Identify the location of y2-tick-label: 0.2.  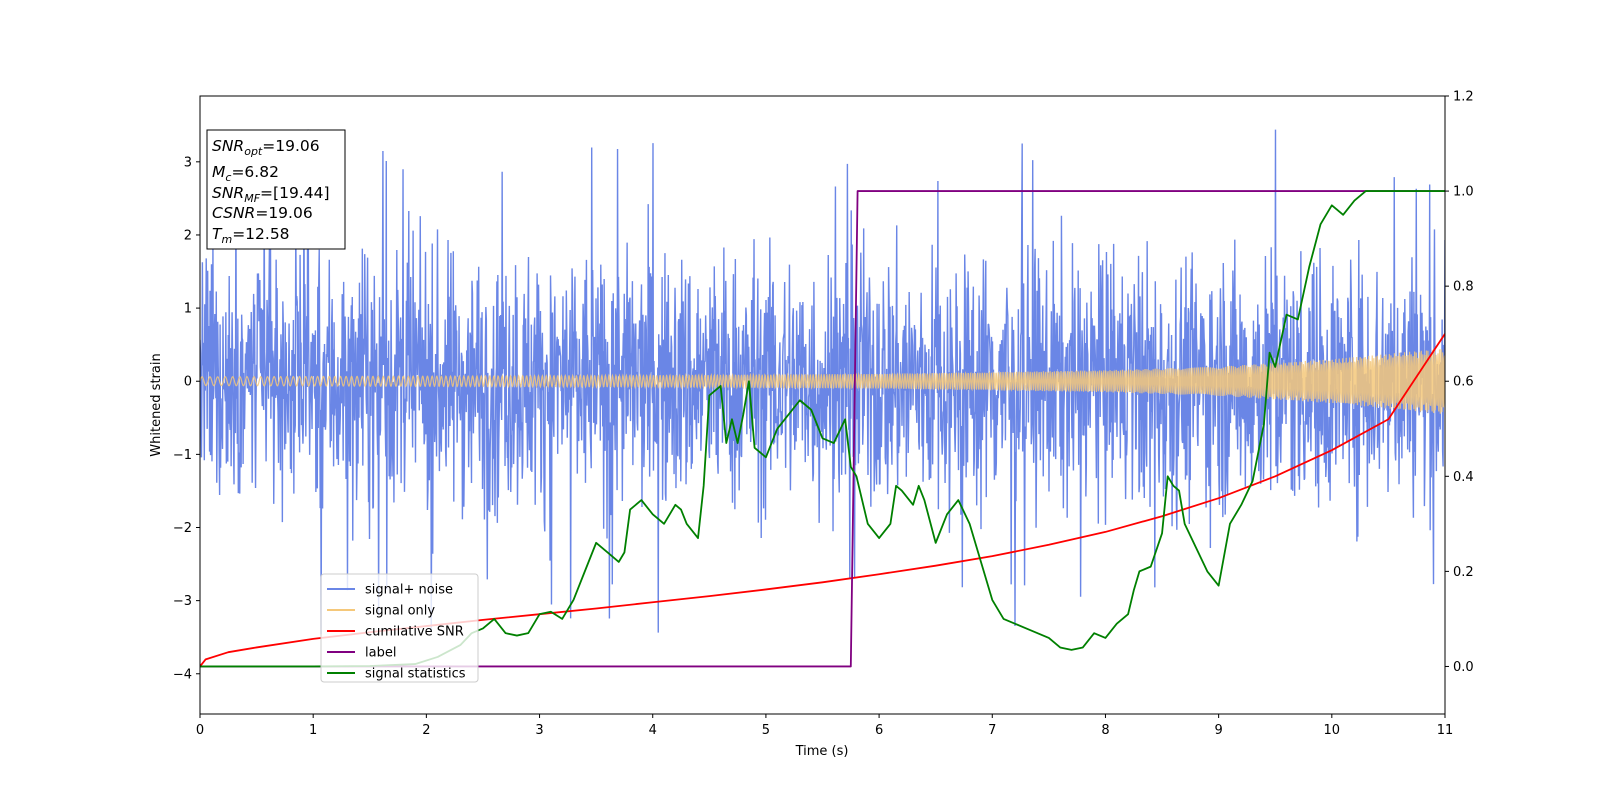
(1463, 572).